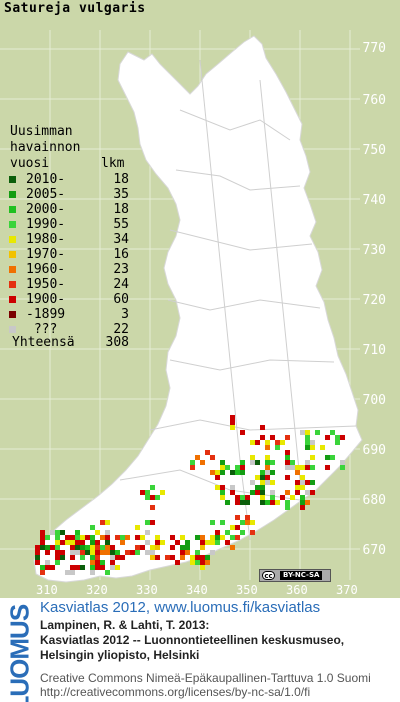  I want to click on legend-row: -1899 3, so click(69, 314).